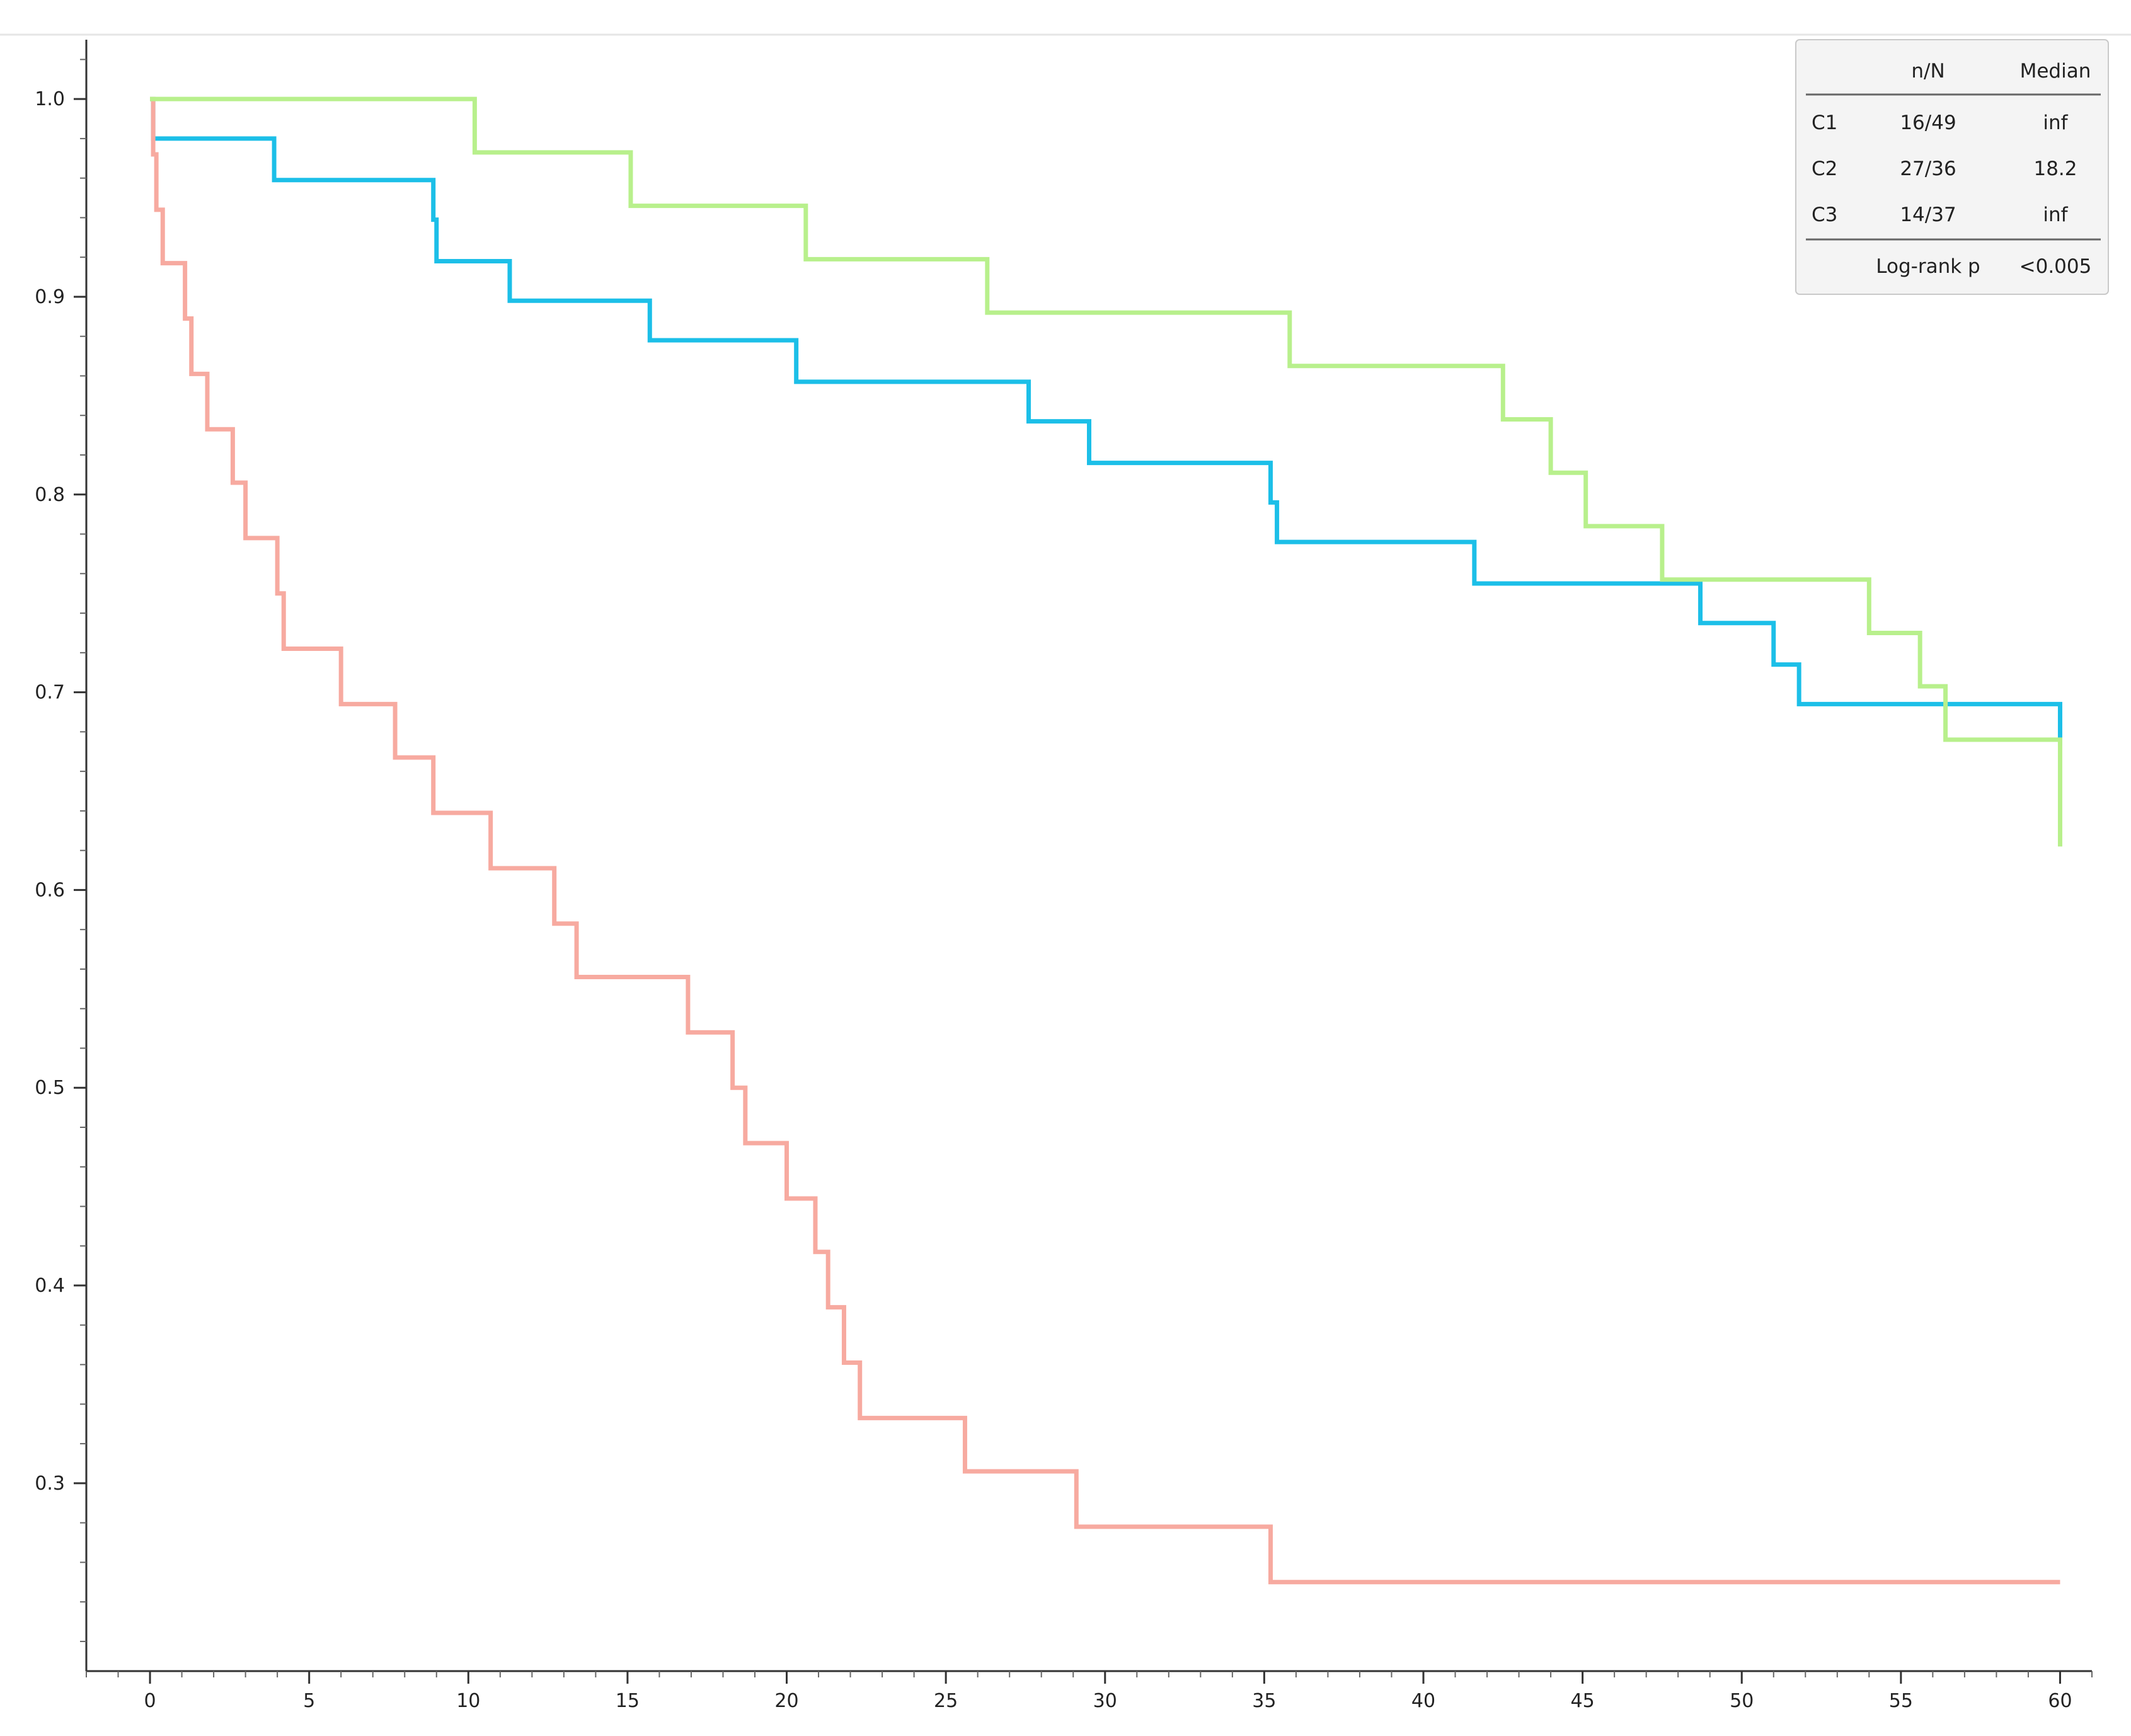 The height and width of the screenshot is (1736, 2131). Describe the element at coordinates (50, 297) in the screenshot. I see `y-tick-label: 0.9` at that location.